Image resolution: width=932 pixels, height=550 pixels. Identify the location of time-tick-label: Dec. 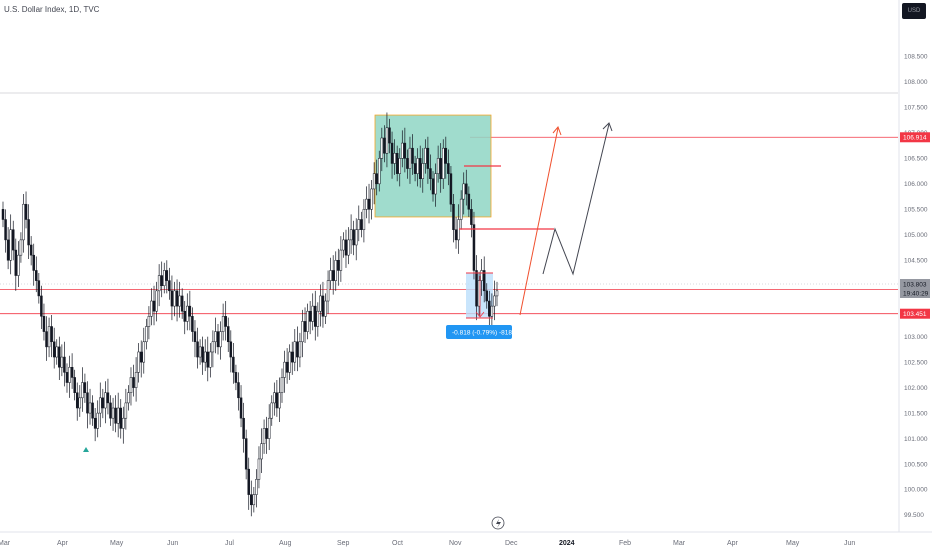
(511, 543).